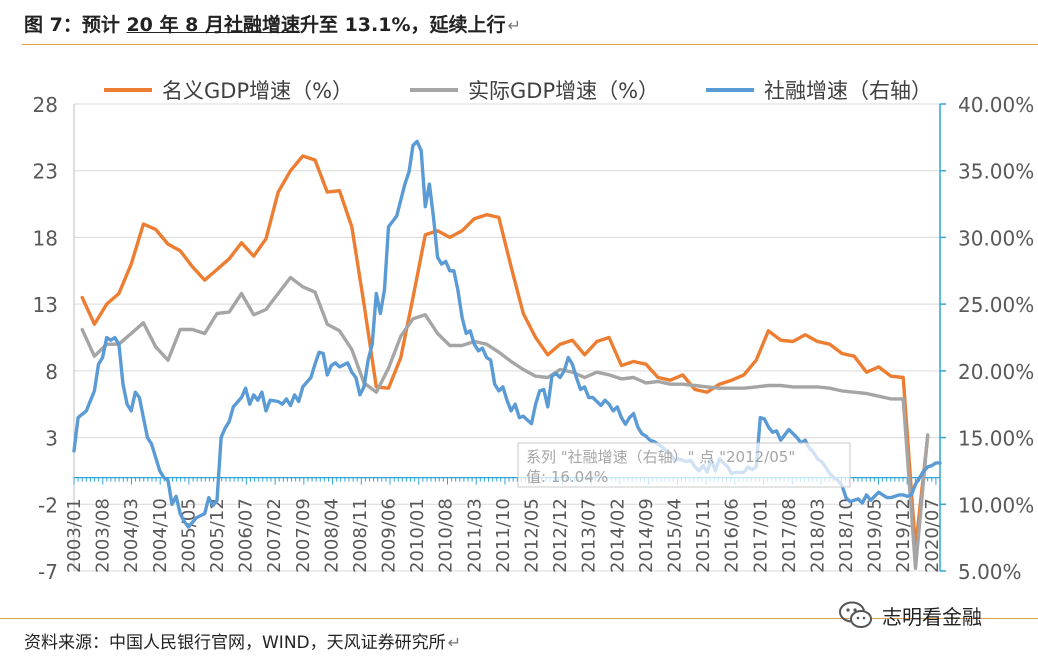  I want to click on tooltip-box, so click(684, 465).